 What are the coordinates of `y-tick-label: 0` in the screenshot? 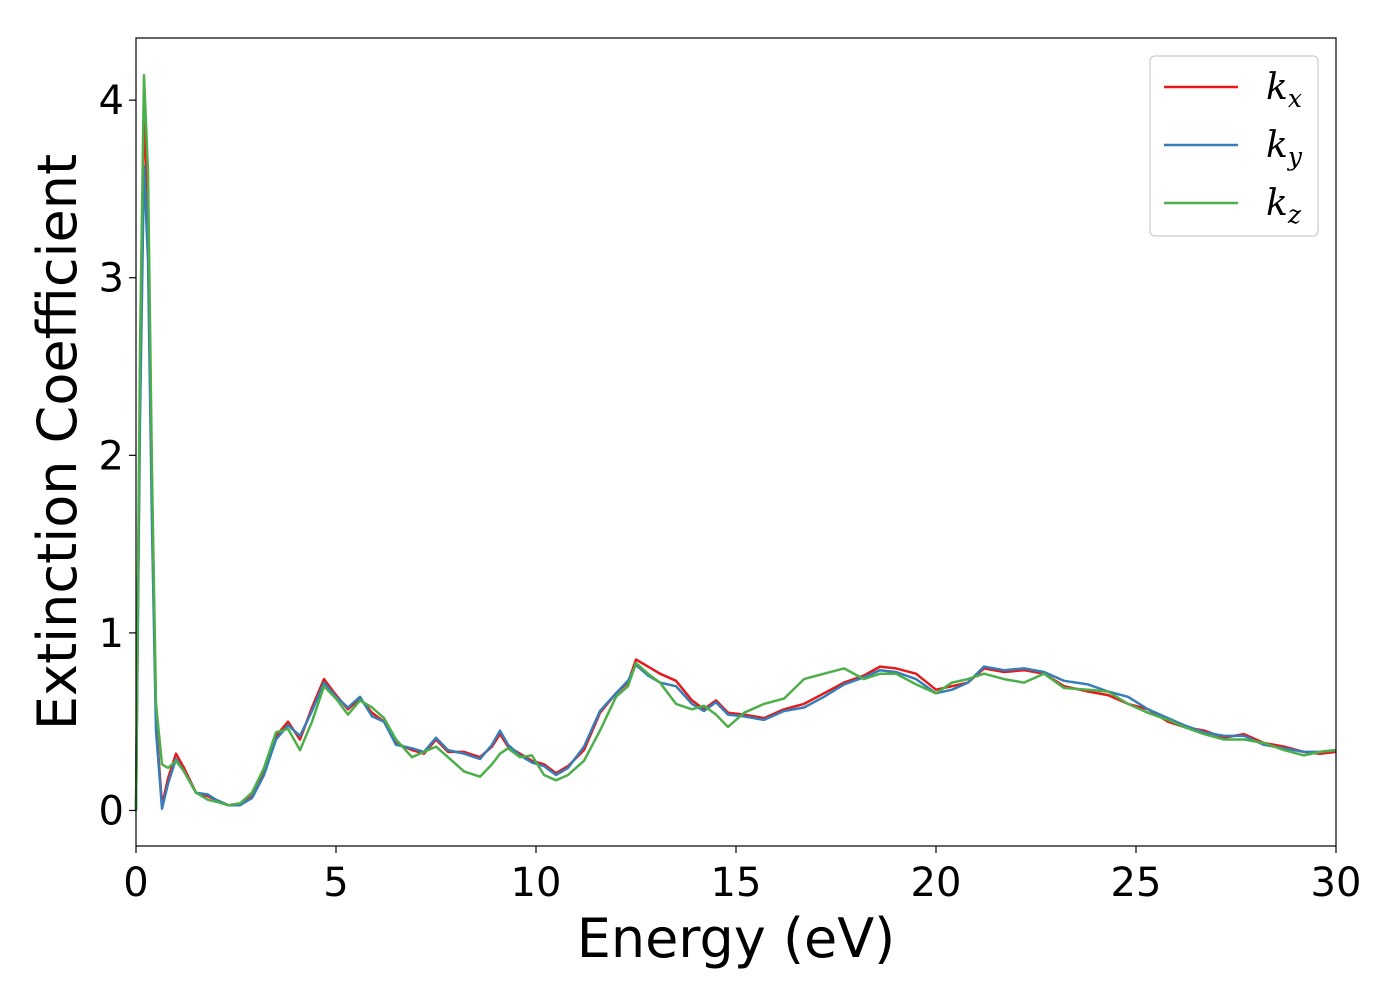 It's located at (111, 811).